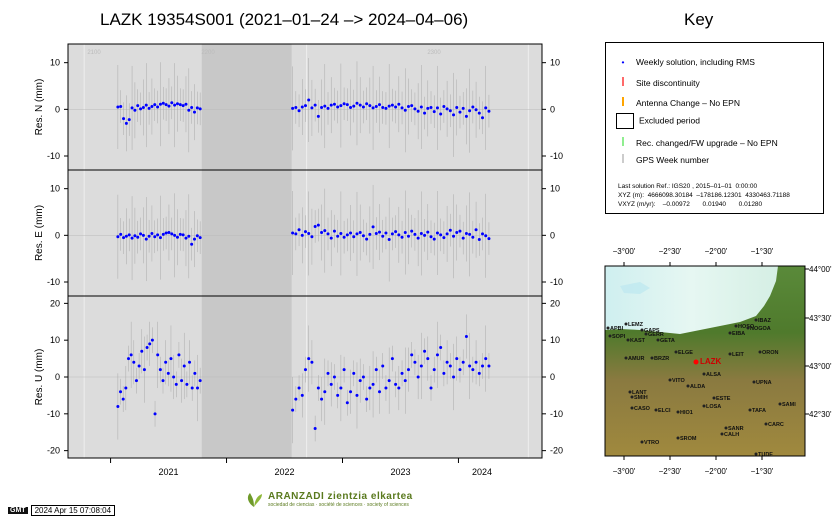  What do you see at coordinates (738, 334) in the screenshot?
I see `map-station-label: EIBA` at bounding box center [738, 334].